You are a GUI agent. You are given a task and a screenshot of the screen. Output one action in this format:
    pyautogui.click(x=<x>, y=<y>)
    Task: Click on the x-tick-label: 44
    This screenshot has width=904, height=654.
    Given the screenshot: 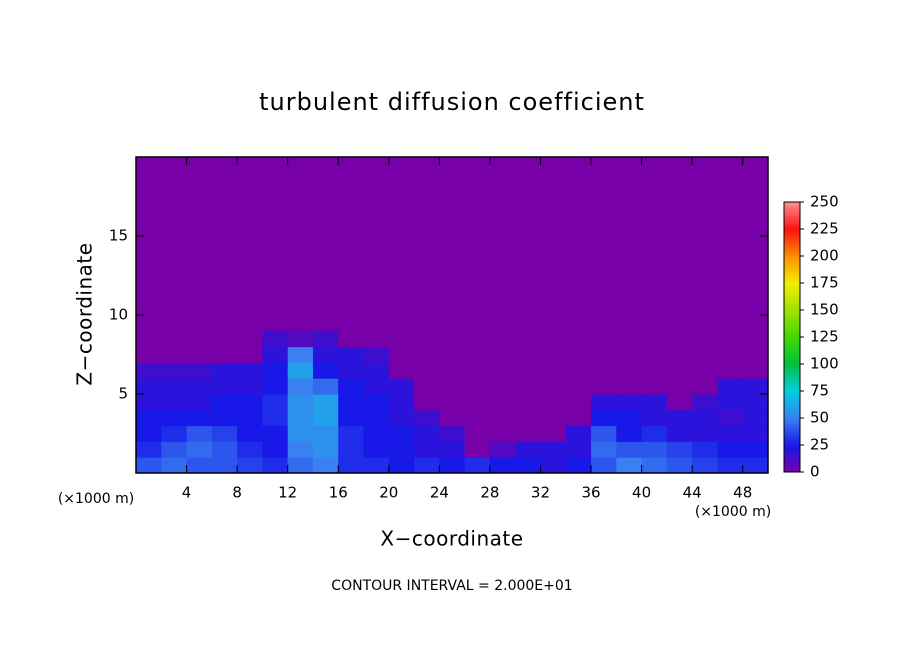 What is the action you would take?
    pyautogui.click(x=692, y=493)
    